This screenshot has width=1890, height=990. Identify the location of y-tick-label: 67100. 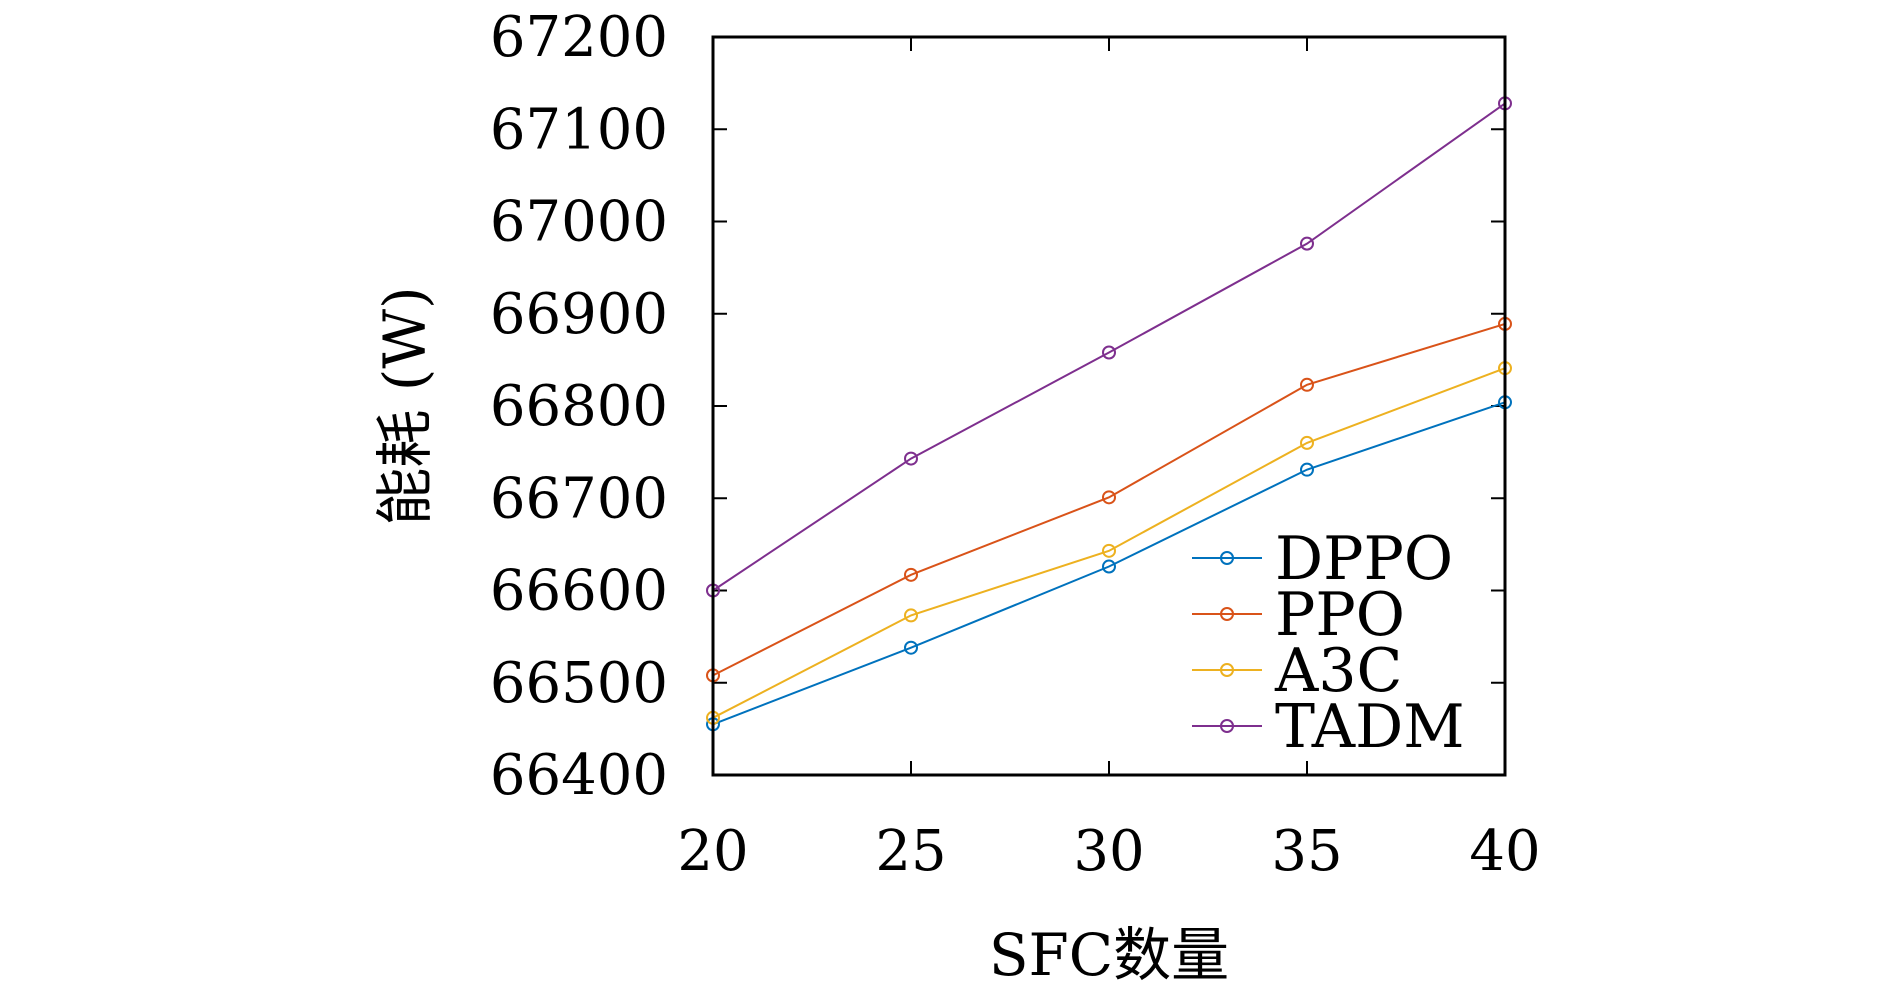
(579, 129).